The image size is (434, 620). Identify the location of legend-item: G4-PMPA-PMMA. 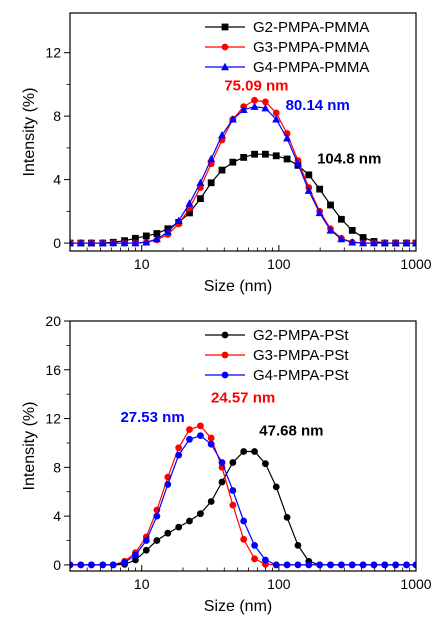
(287, 67).